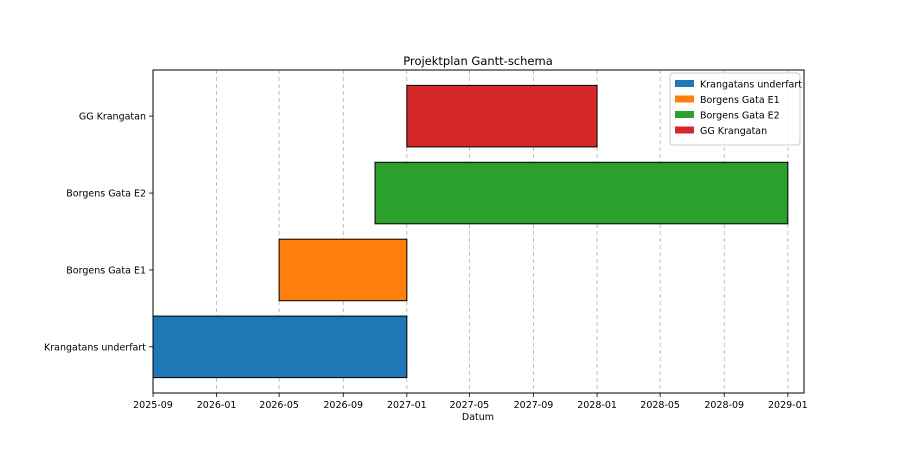 The image size is (924, 454). What do you see at coordinates (788, 405) in the screenshot?
I see `x-tick-label: 2029-01` at bounding box center [788, 405].